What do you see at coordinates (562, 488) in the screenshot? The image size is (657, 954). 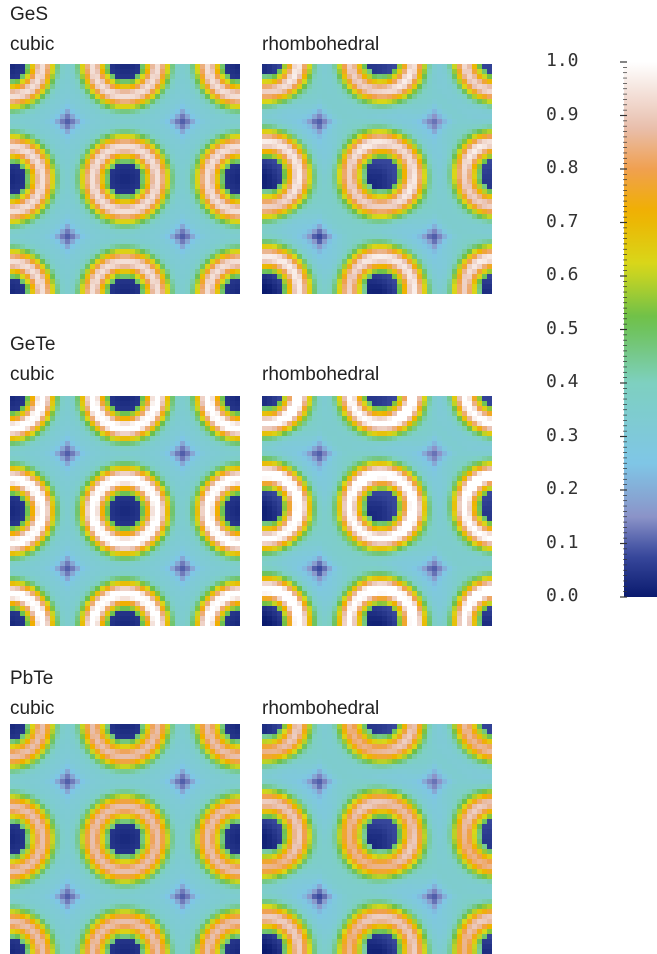 I see `colorbar-tick-label: 0.2` at bounding box center [562, 488].